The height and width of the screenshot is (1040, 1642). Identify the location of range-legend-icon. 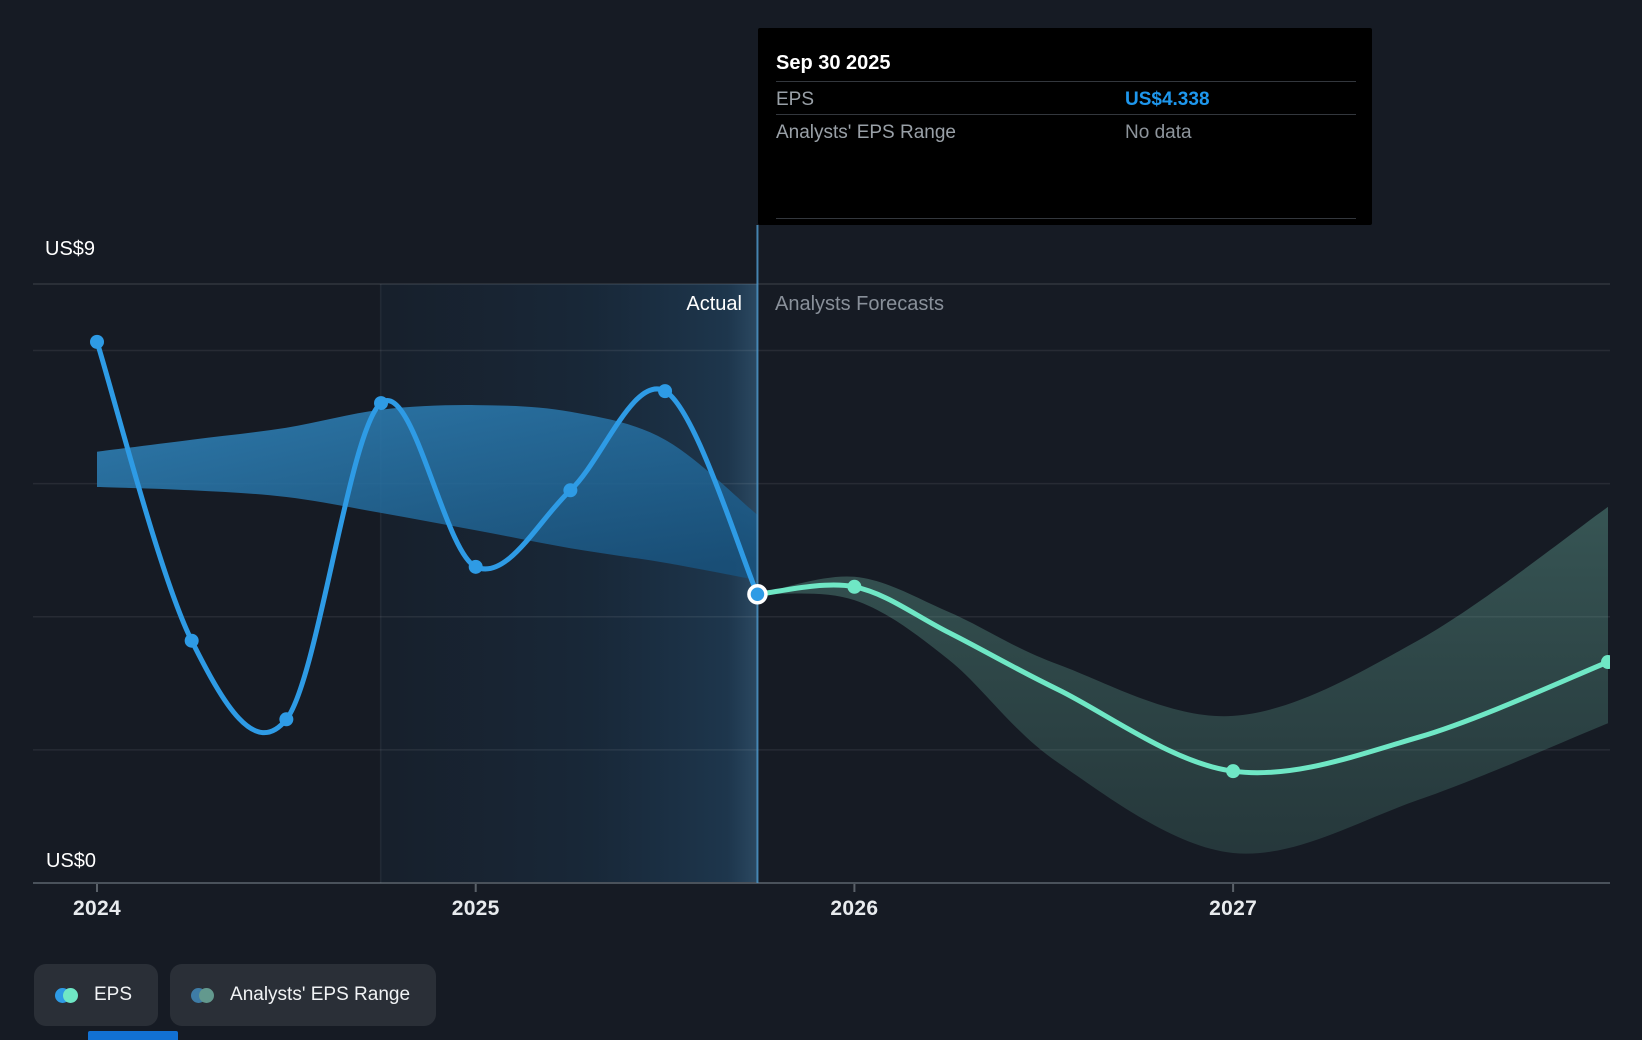
(203, 995).